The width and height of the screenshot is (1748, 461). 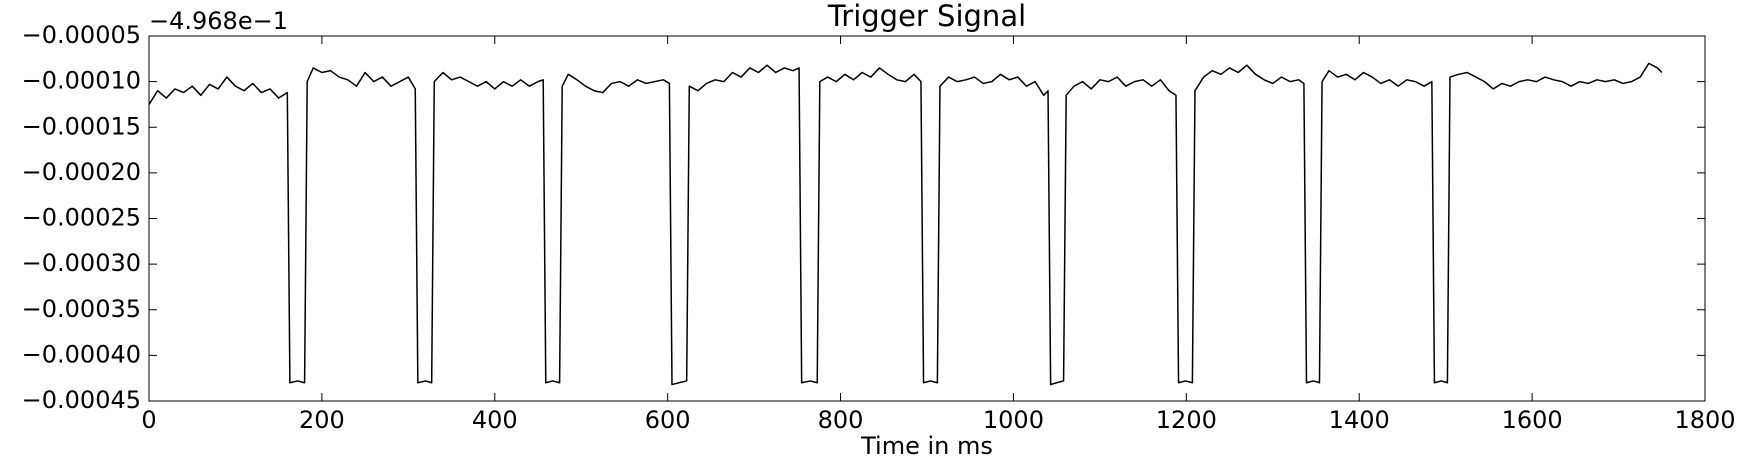 I want to click on x-tick-label: 1200, so click(x=1186, y=420).